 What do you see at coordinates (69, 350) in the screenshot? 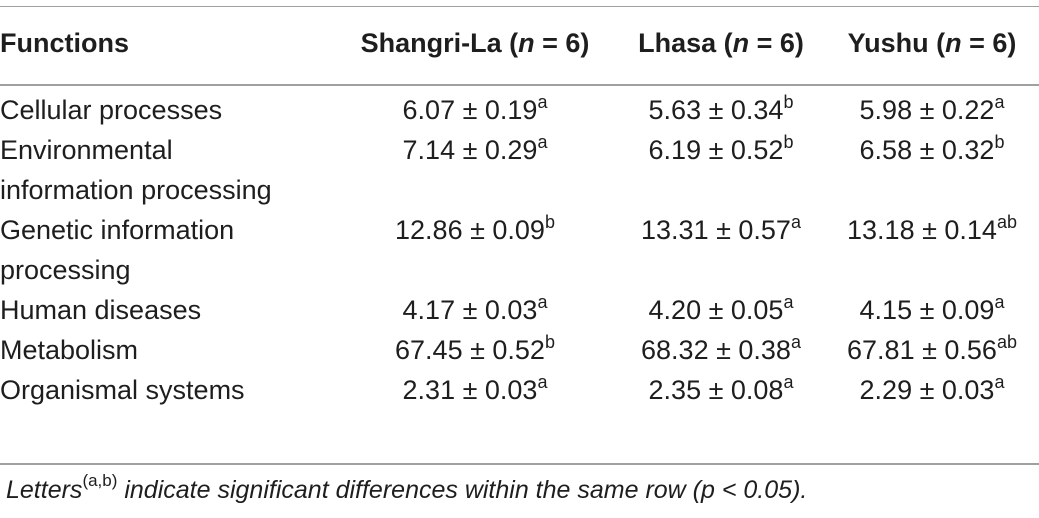
I see `function-name-line: Metabolism` at bounding box center [69, 350].